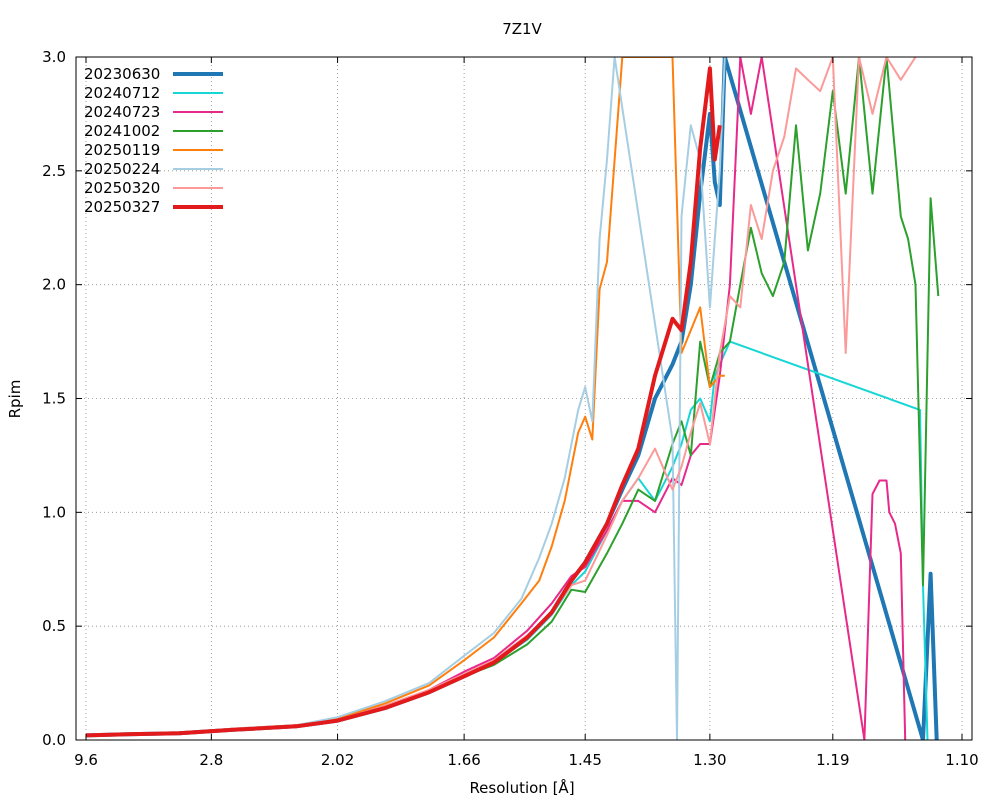 The height and width of the screenshot is (800, 1000). What do you see at coordinates (522, 29) in the screenshot?
I see `chart-title: 7Z1V` at bounding box center [522, 29].